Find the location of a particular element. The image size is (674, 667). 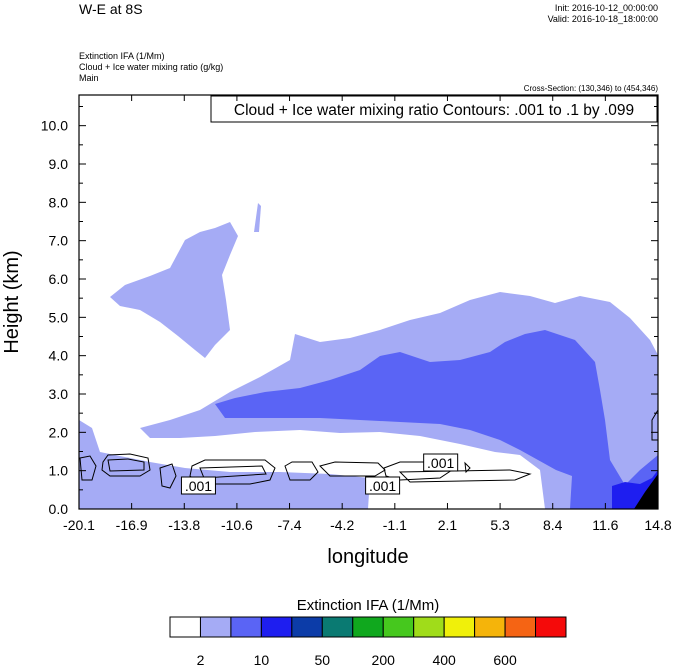

x-tick-label: 2.1 is located at coordinates (448, 525).